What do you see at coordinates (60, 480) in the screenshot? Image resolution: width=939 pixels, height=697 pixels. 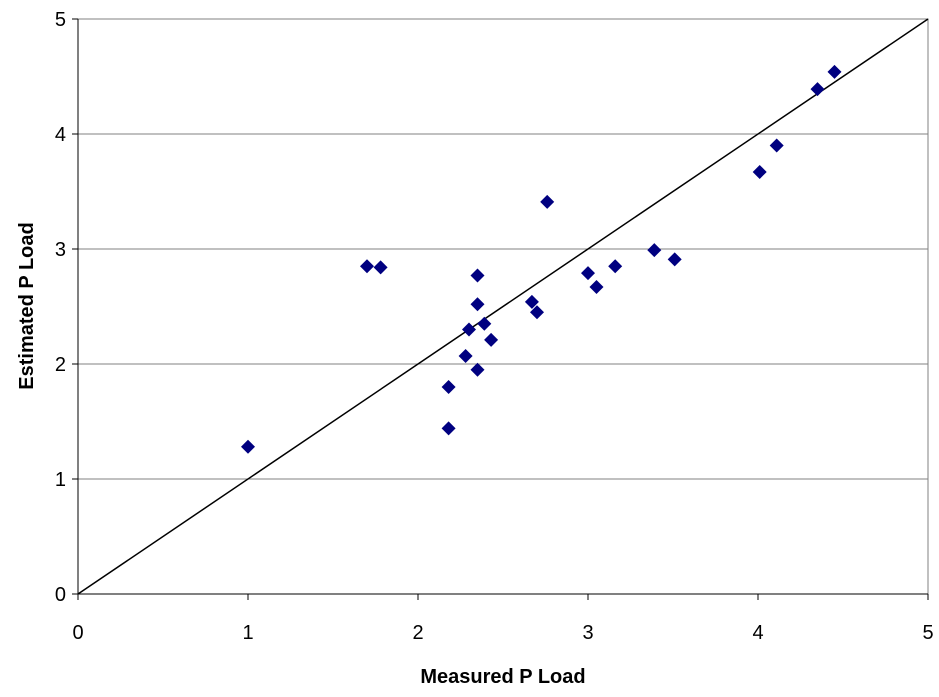 I see `y-tick-label: 1` at bounding box center [60, 480].